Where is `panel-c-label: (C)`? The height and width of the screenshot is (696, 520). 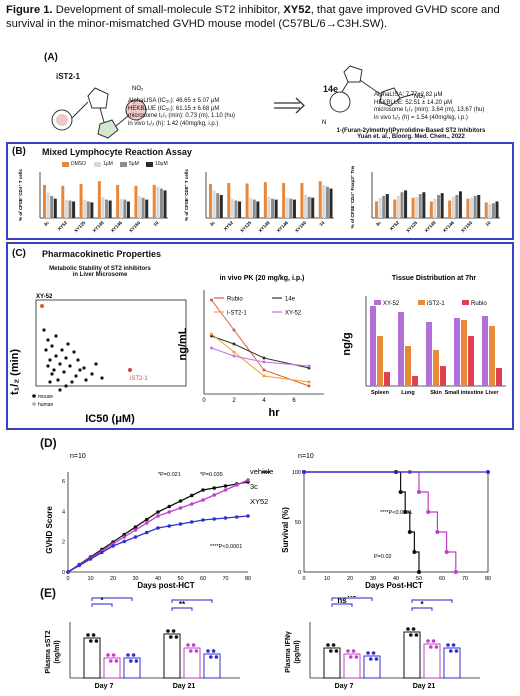 panel-c-label: (C) is located at coordinates (19, 253).